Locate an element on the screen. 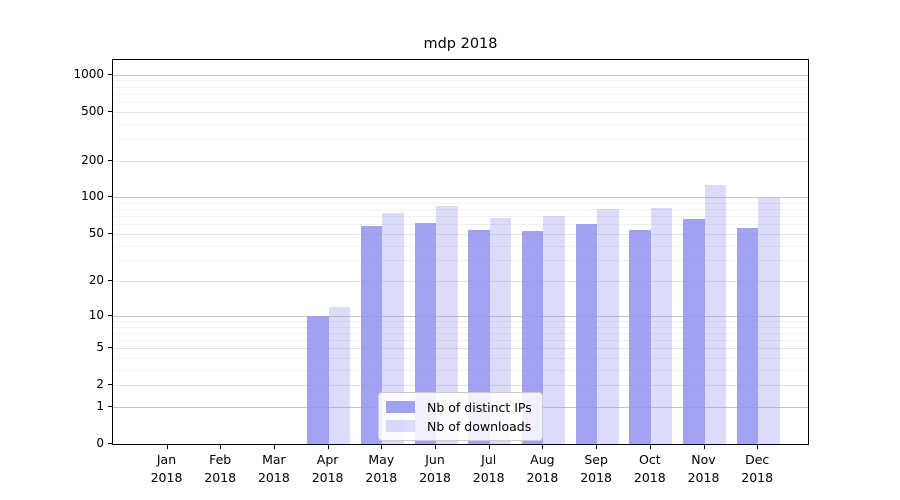  y-tick-label: 20 is located at coordinates (96, 280).